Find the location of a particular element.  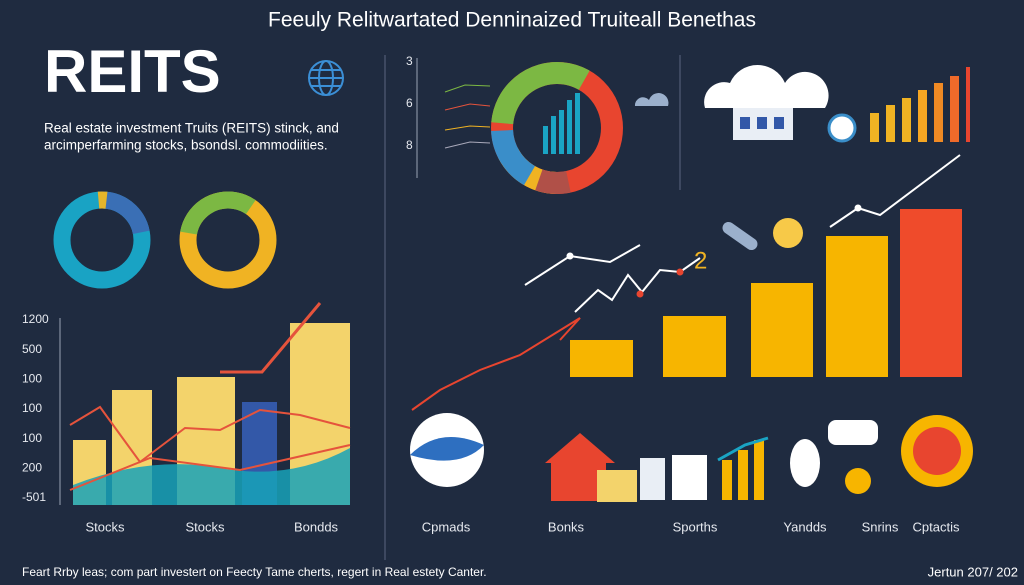

axis-label: 1200 is located at coordinates (35, 319).